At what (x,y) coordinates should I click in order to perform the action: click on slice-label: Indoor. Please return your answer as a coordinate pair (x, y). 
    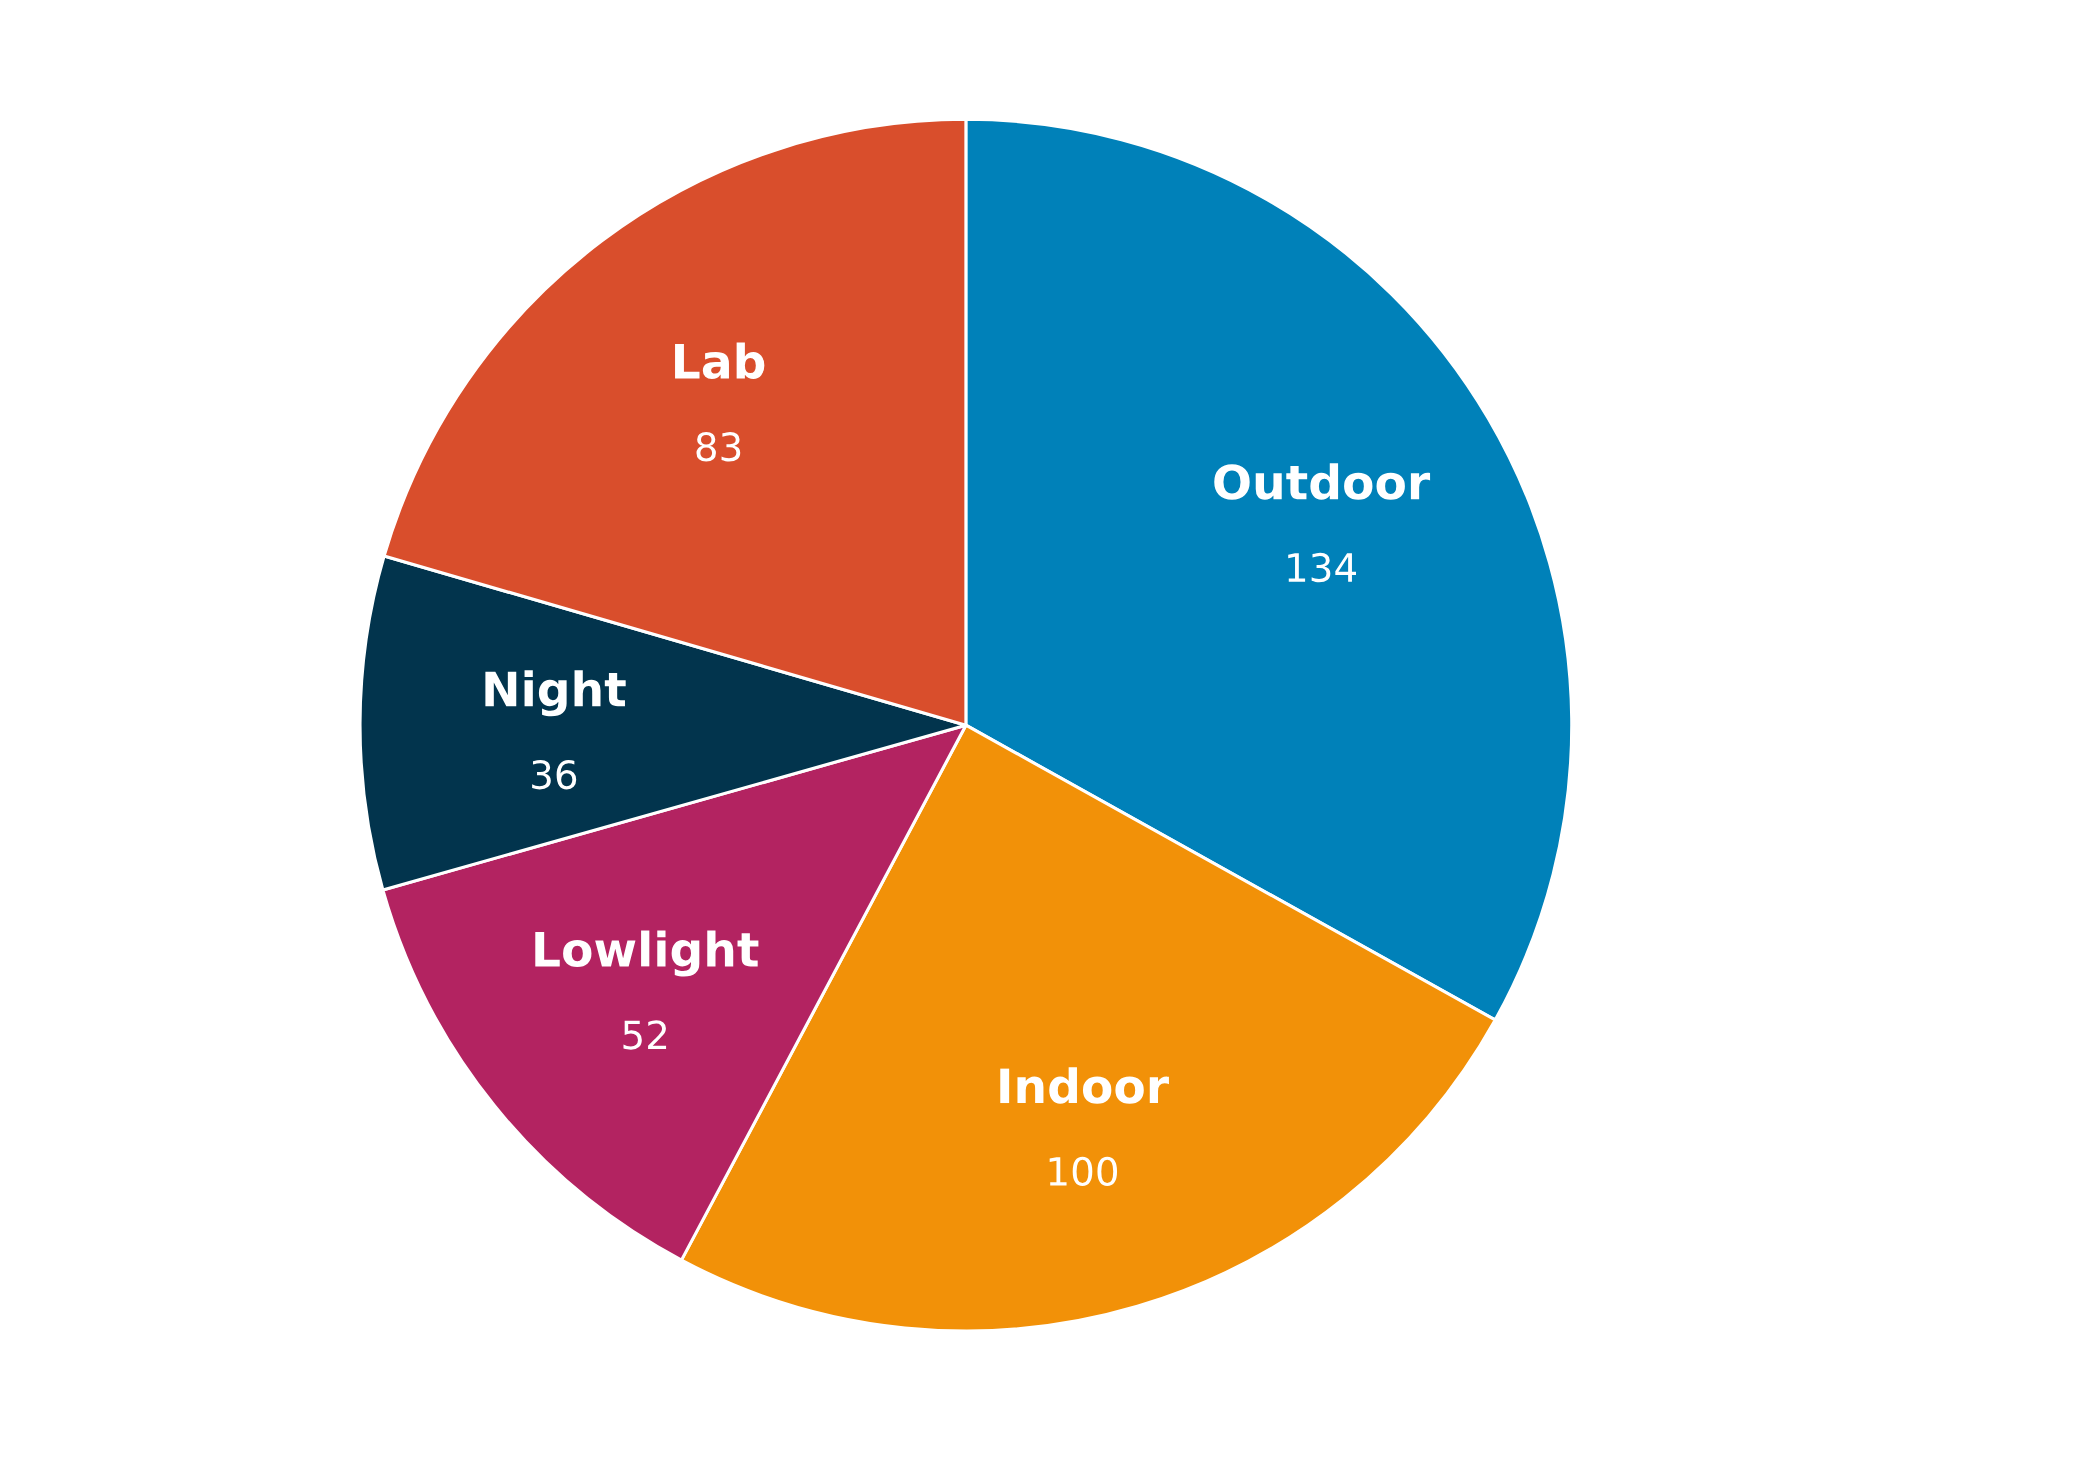
    Looking at the image, I should click on (1084, 1085).